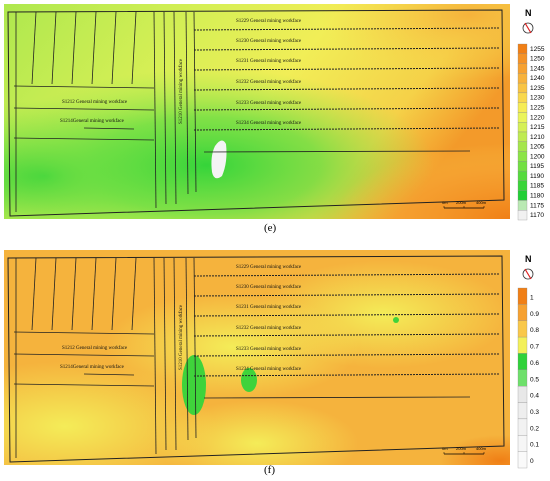 Image resolution: width=550 pixels, height=481 pixels. I want to click on legend-tick-label: 1215, so click(537, 127).